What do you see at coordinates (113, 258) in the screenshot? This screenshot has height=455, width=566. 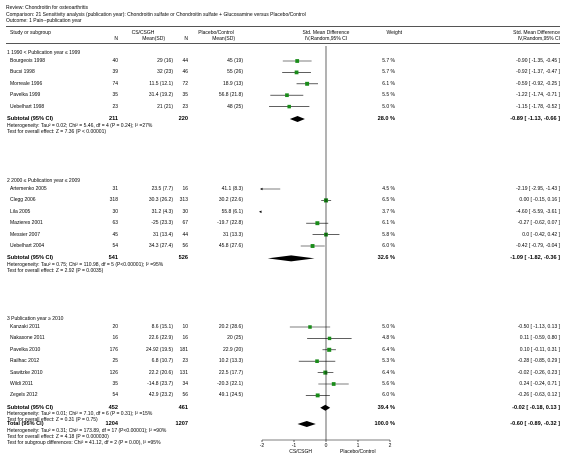 I see `subtotal-exp-n: 541` at bounding box center [113, 258].